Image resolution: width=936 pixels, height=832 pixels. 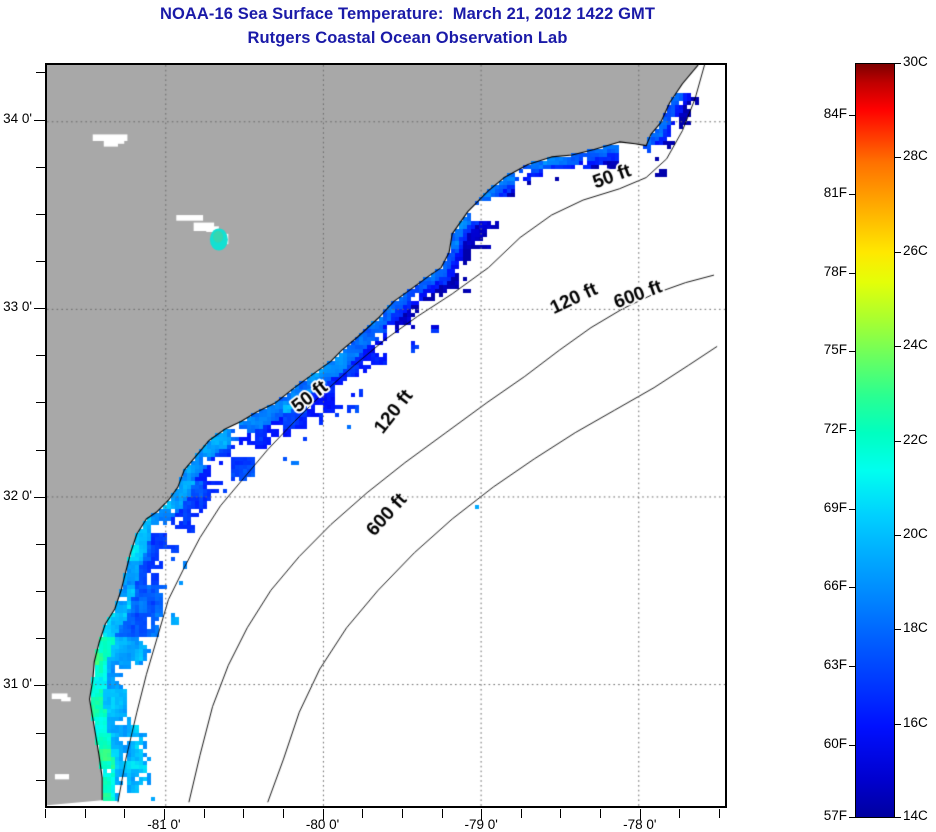 What do you see at coordinates (915, 815) in the screenshot?
I see `colorbar-label-celsius: 14C` at bounding box center [915, 815].